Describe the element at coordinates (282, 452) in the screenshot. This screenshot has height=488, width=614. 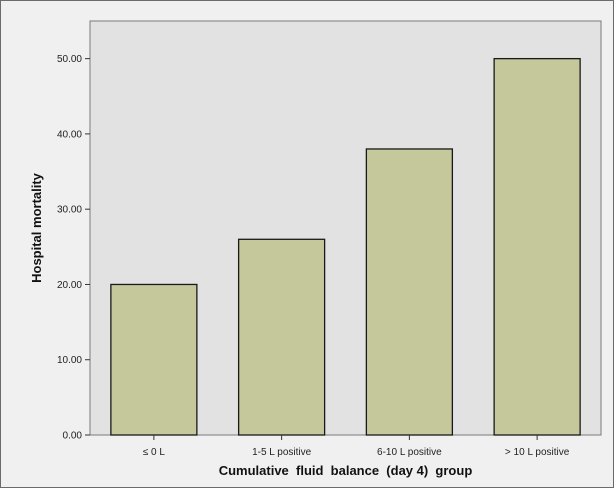
I see `x-tick-label-1: 1-5 L positive` at that location.